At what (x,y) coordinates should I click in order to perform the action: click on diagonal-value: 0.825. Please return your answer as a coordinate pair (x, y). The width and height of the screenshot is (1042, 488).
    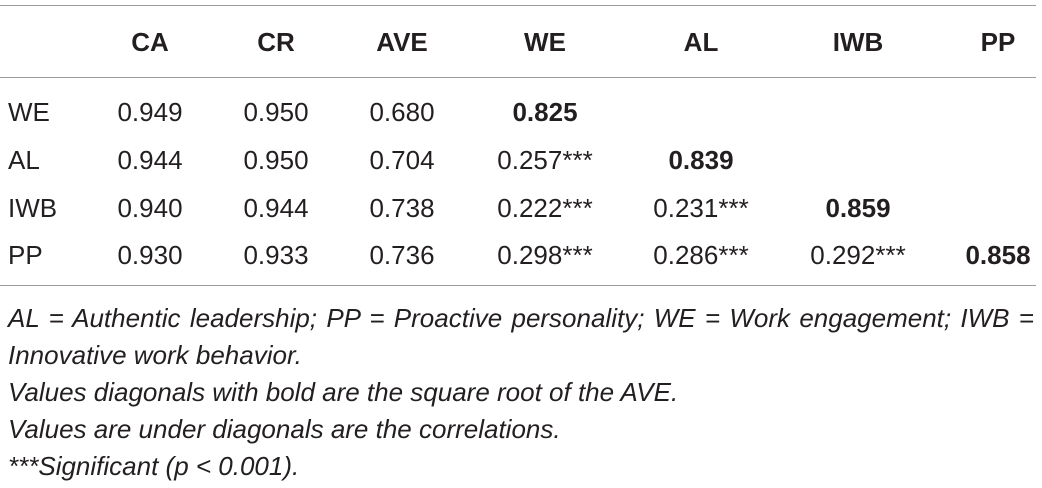
    Looking at the image, I should click on (545, 112).